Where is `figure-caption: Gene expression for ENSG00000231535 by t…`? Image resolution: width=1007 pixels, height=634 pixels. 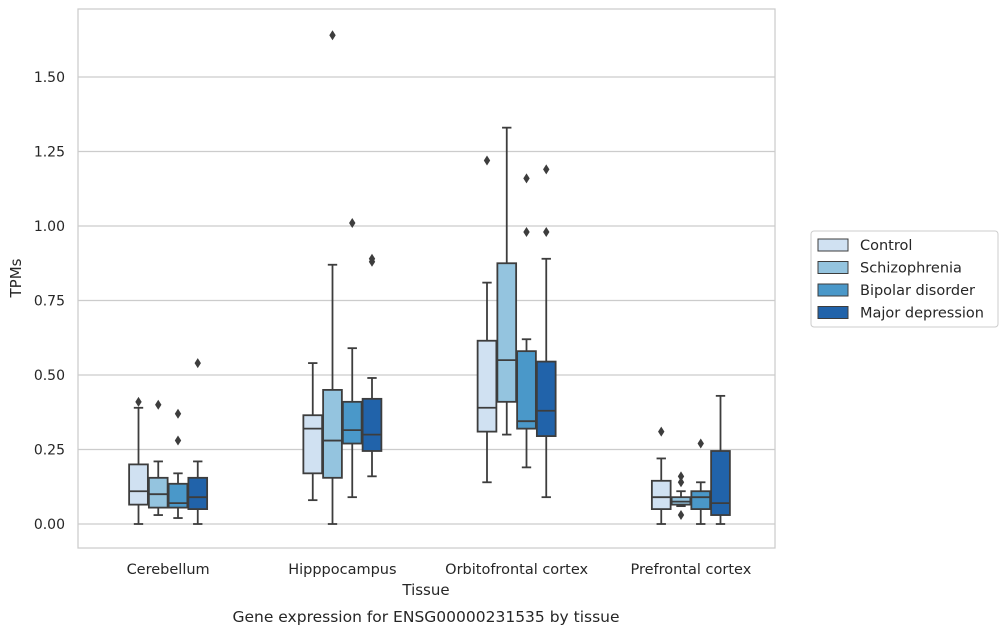
figure-caption: Gene expression for ENSG00000231535 by t… is located at coordinates (425, 617).